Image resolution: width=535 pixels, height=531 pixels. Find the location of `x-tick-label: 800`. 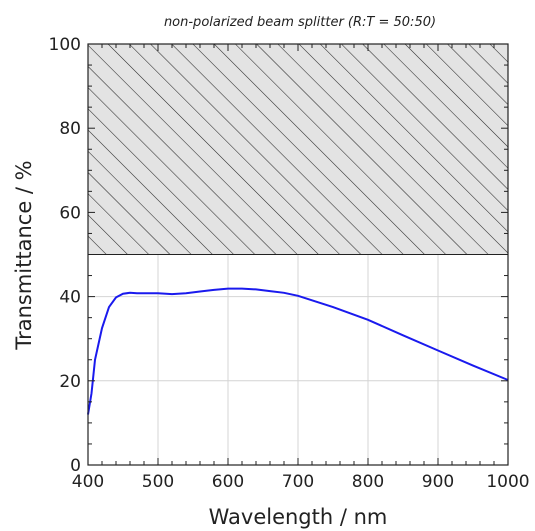

x-tick-label: 800 is located at coordinates (368, 482).